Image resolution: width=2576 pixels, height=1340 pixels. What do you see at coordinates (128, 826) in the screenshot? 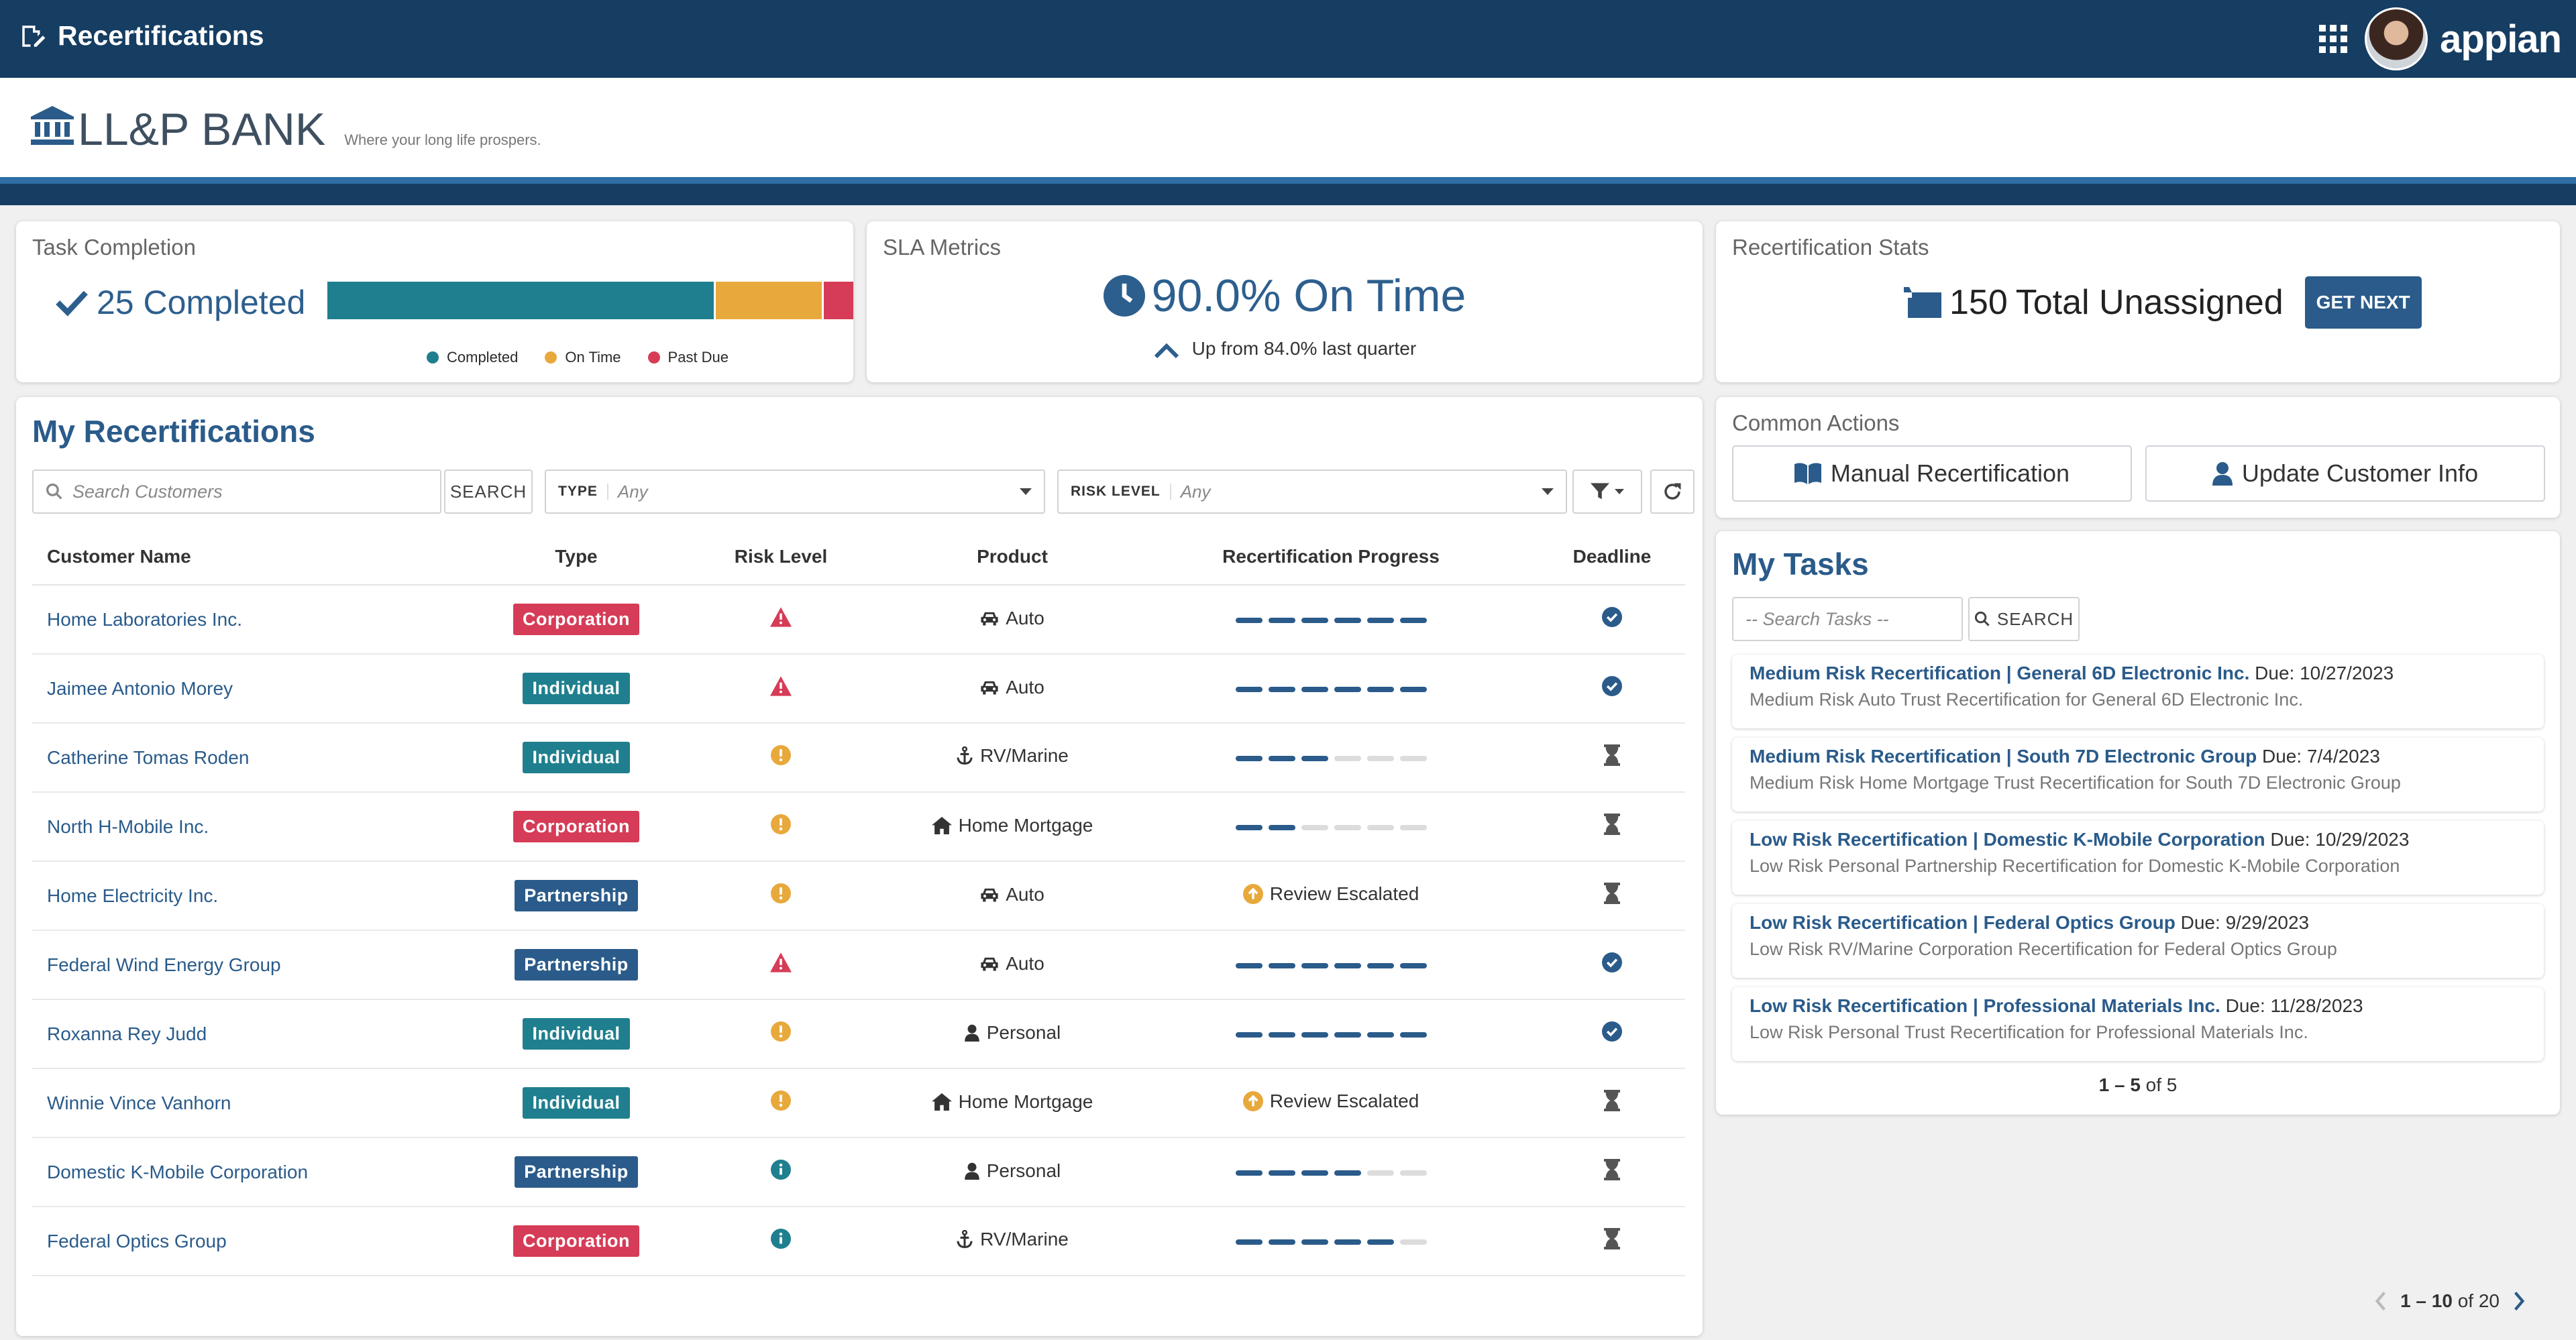
I see `customer-name-link: North H-Mobile Inc.` at bounding box center [128, 826].